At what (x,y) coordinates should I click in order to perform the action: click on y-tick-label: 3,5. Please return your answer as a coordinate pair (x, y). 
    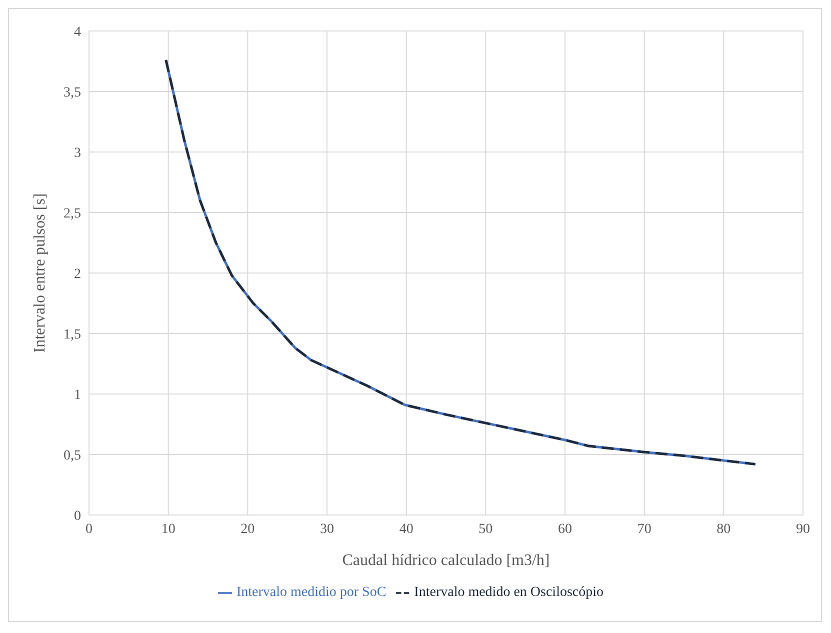
    Looking at the image, I should click on (72, 92).